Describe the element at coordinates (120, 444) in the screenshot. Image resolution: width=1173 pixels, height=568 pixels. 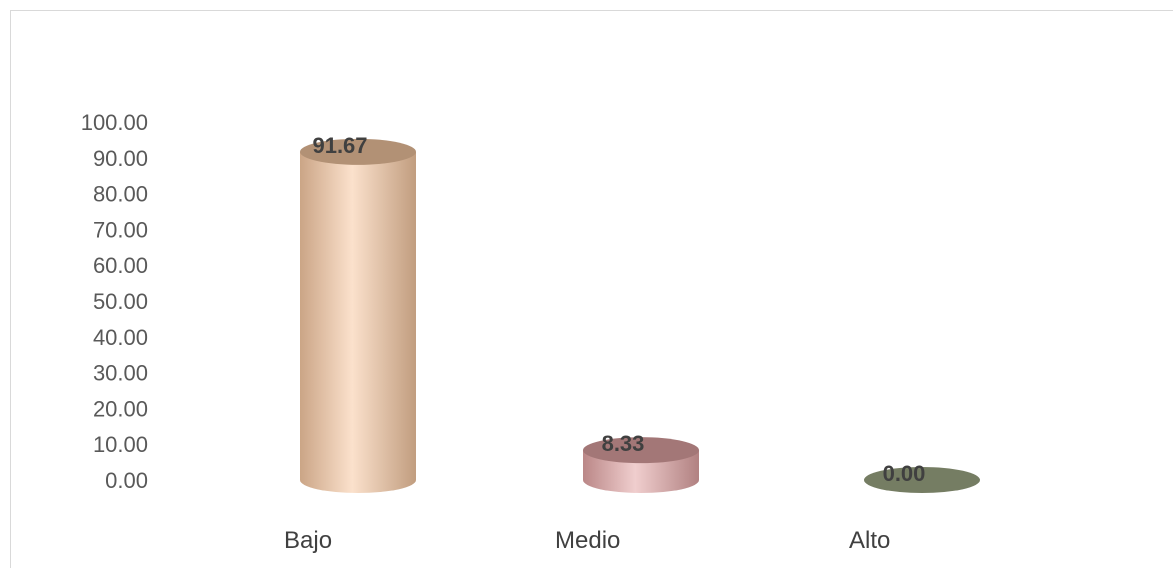
I see `y-tick-label: 10.00` at that location.